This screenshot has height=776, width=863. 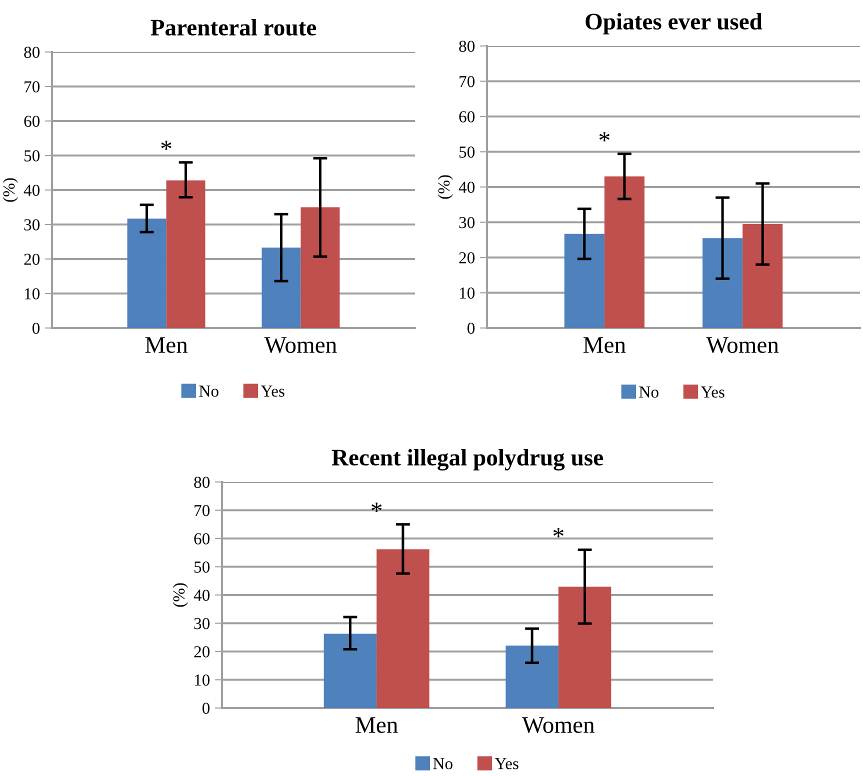 I want to click on chart-title: Recent illegal polydrug use, so click(x=467, y=459).